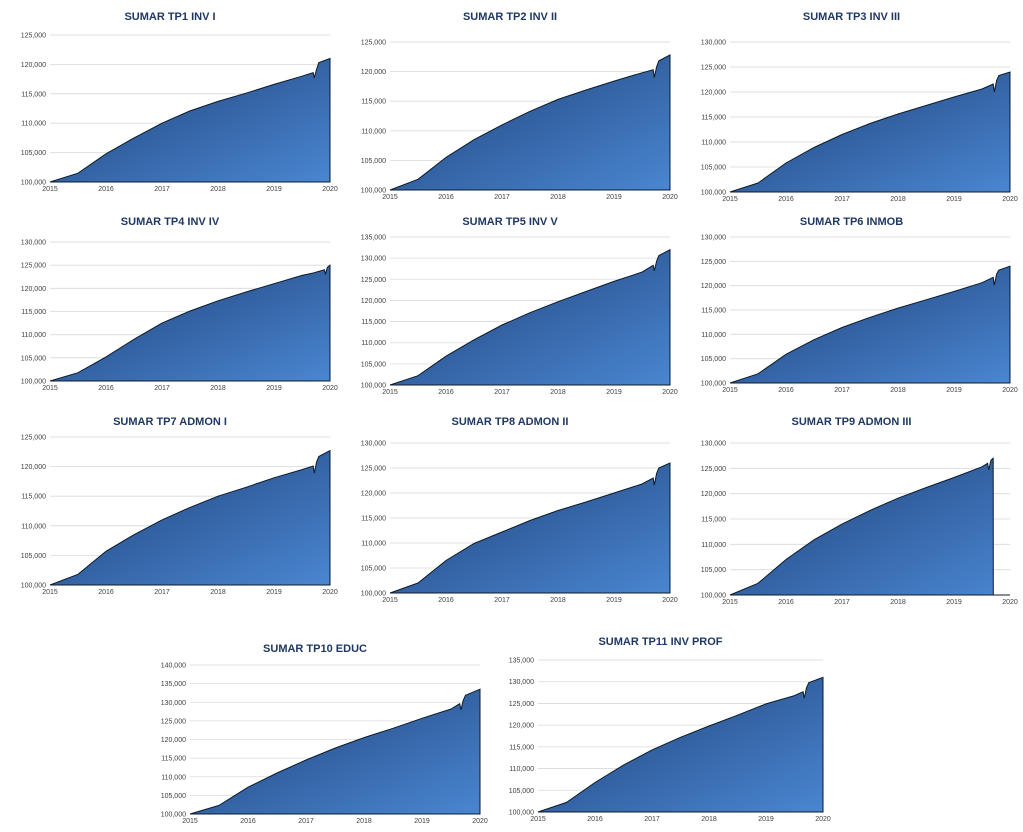 This screenshot has width=1023, height=832. I want to click on y-tick-label: 135,000, so click(373, 238).